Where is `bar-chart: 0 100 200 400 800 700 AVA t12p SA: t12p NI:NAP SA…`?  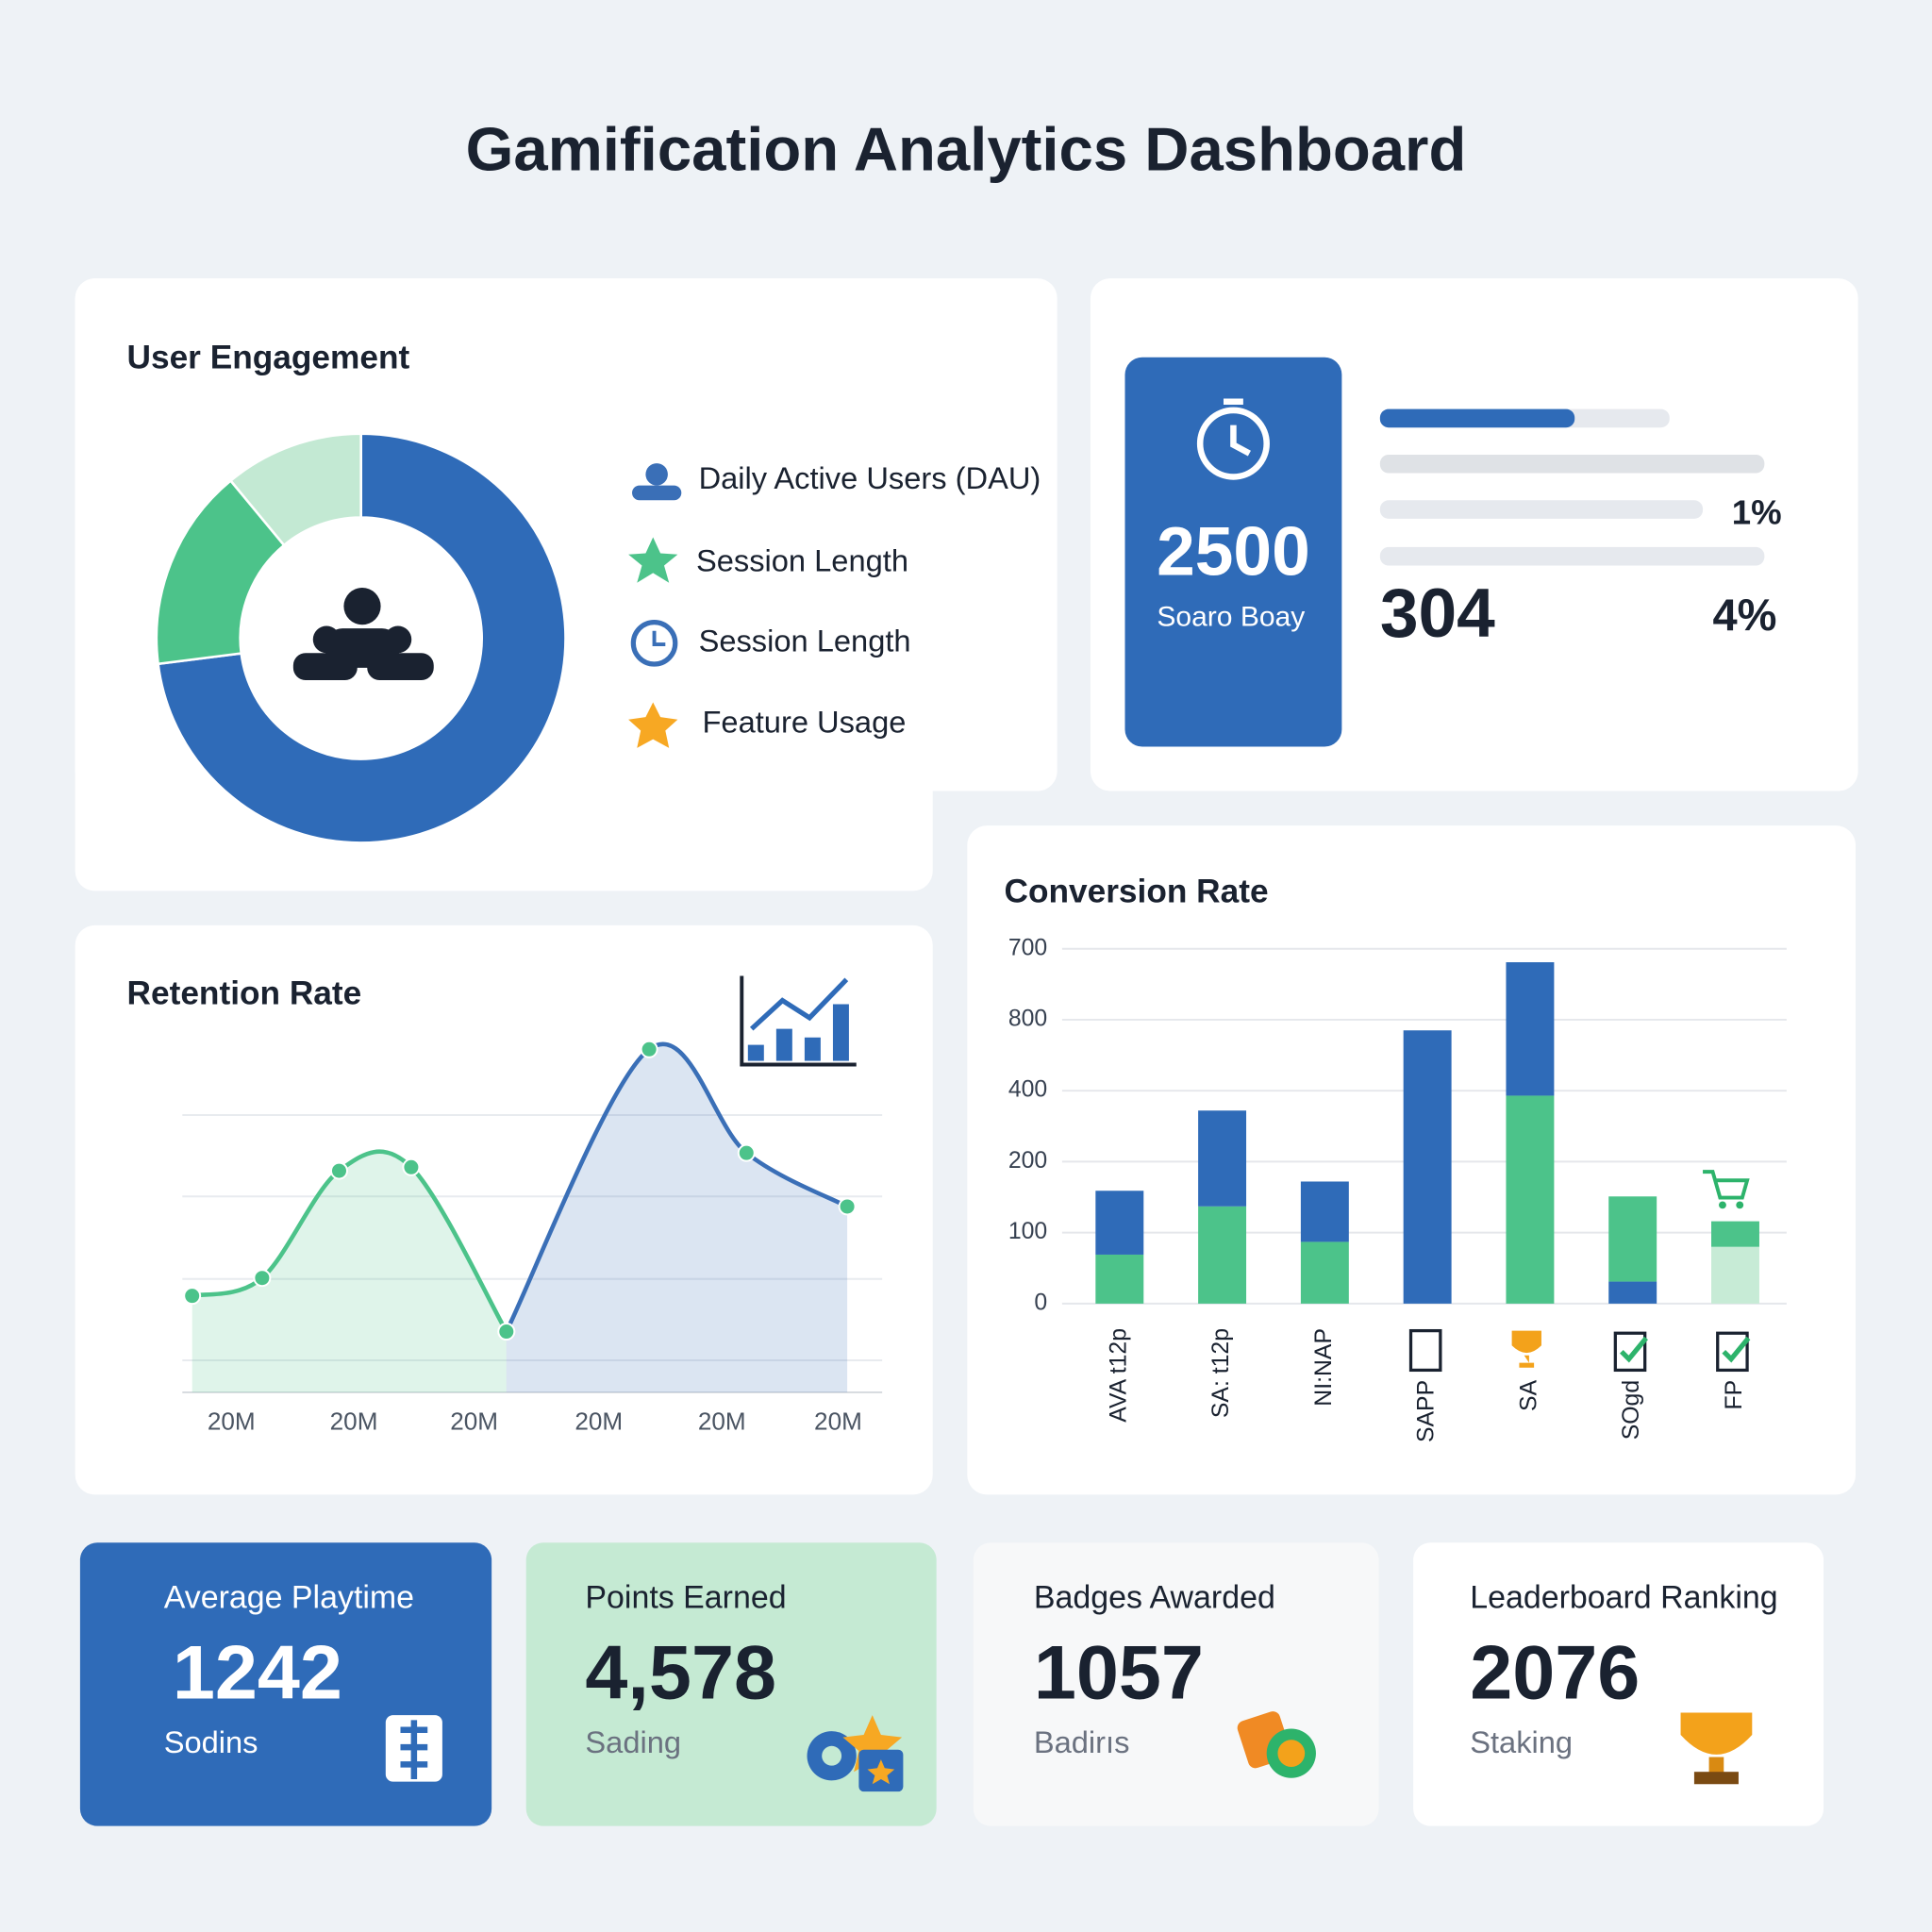 bar-chart: 0 100 200 400 800 700 AVA t12p SA: t12p NI:NAP SA… is located at coordinates (1397, 1189).